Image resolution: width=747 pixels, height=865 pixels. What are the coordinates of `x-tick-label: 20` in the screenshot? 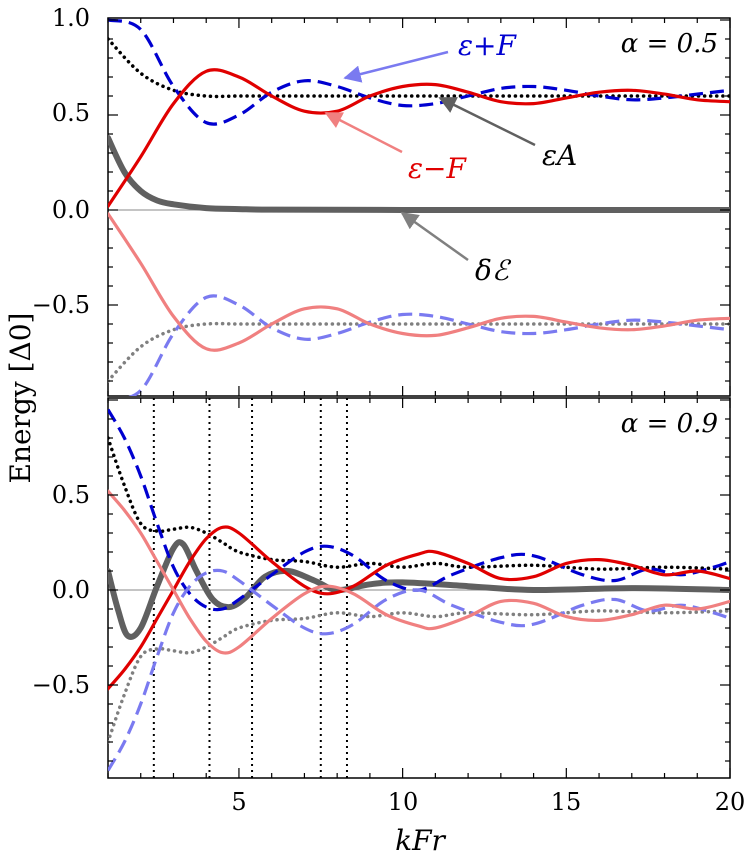 It's located at (730, 802).